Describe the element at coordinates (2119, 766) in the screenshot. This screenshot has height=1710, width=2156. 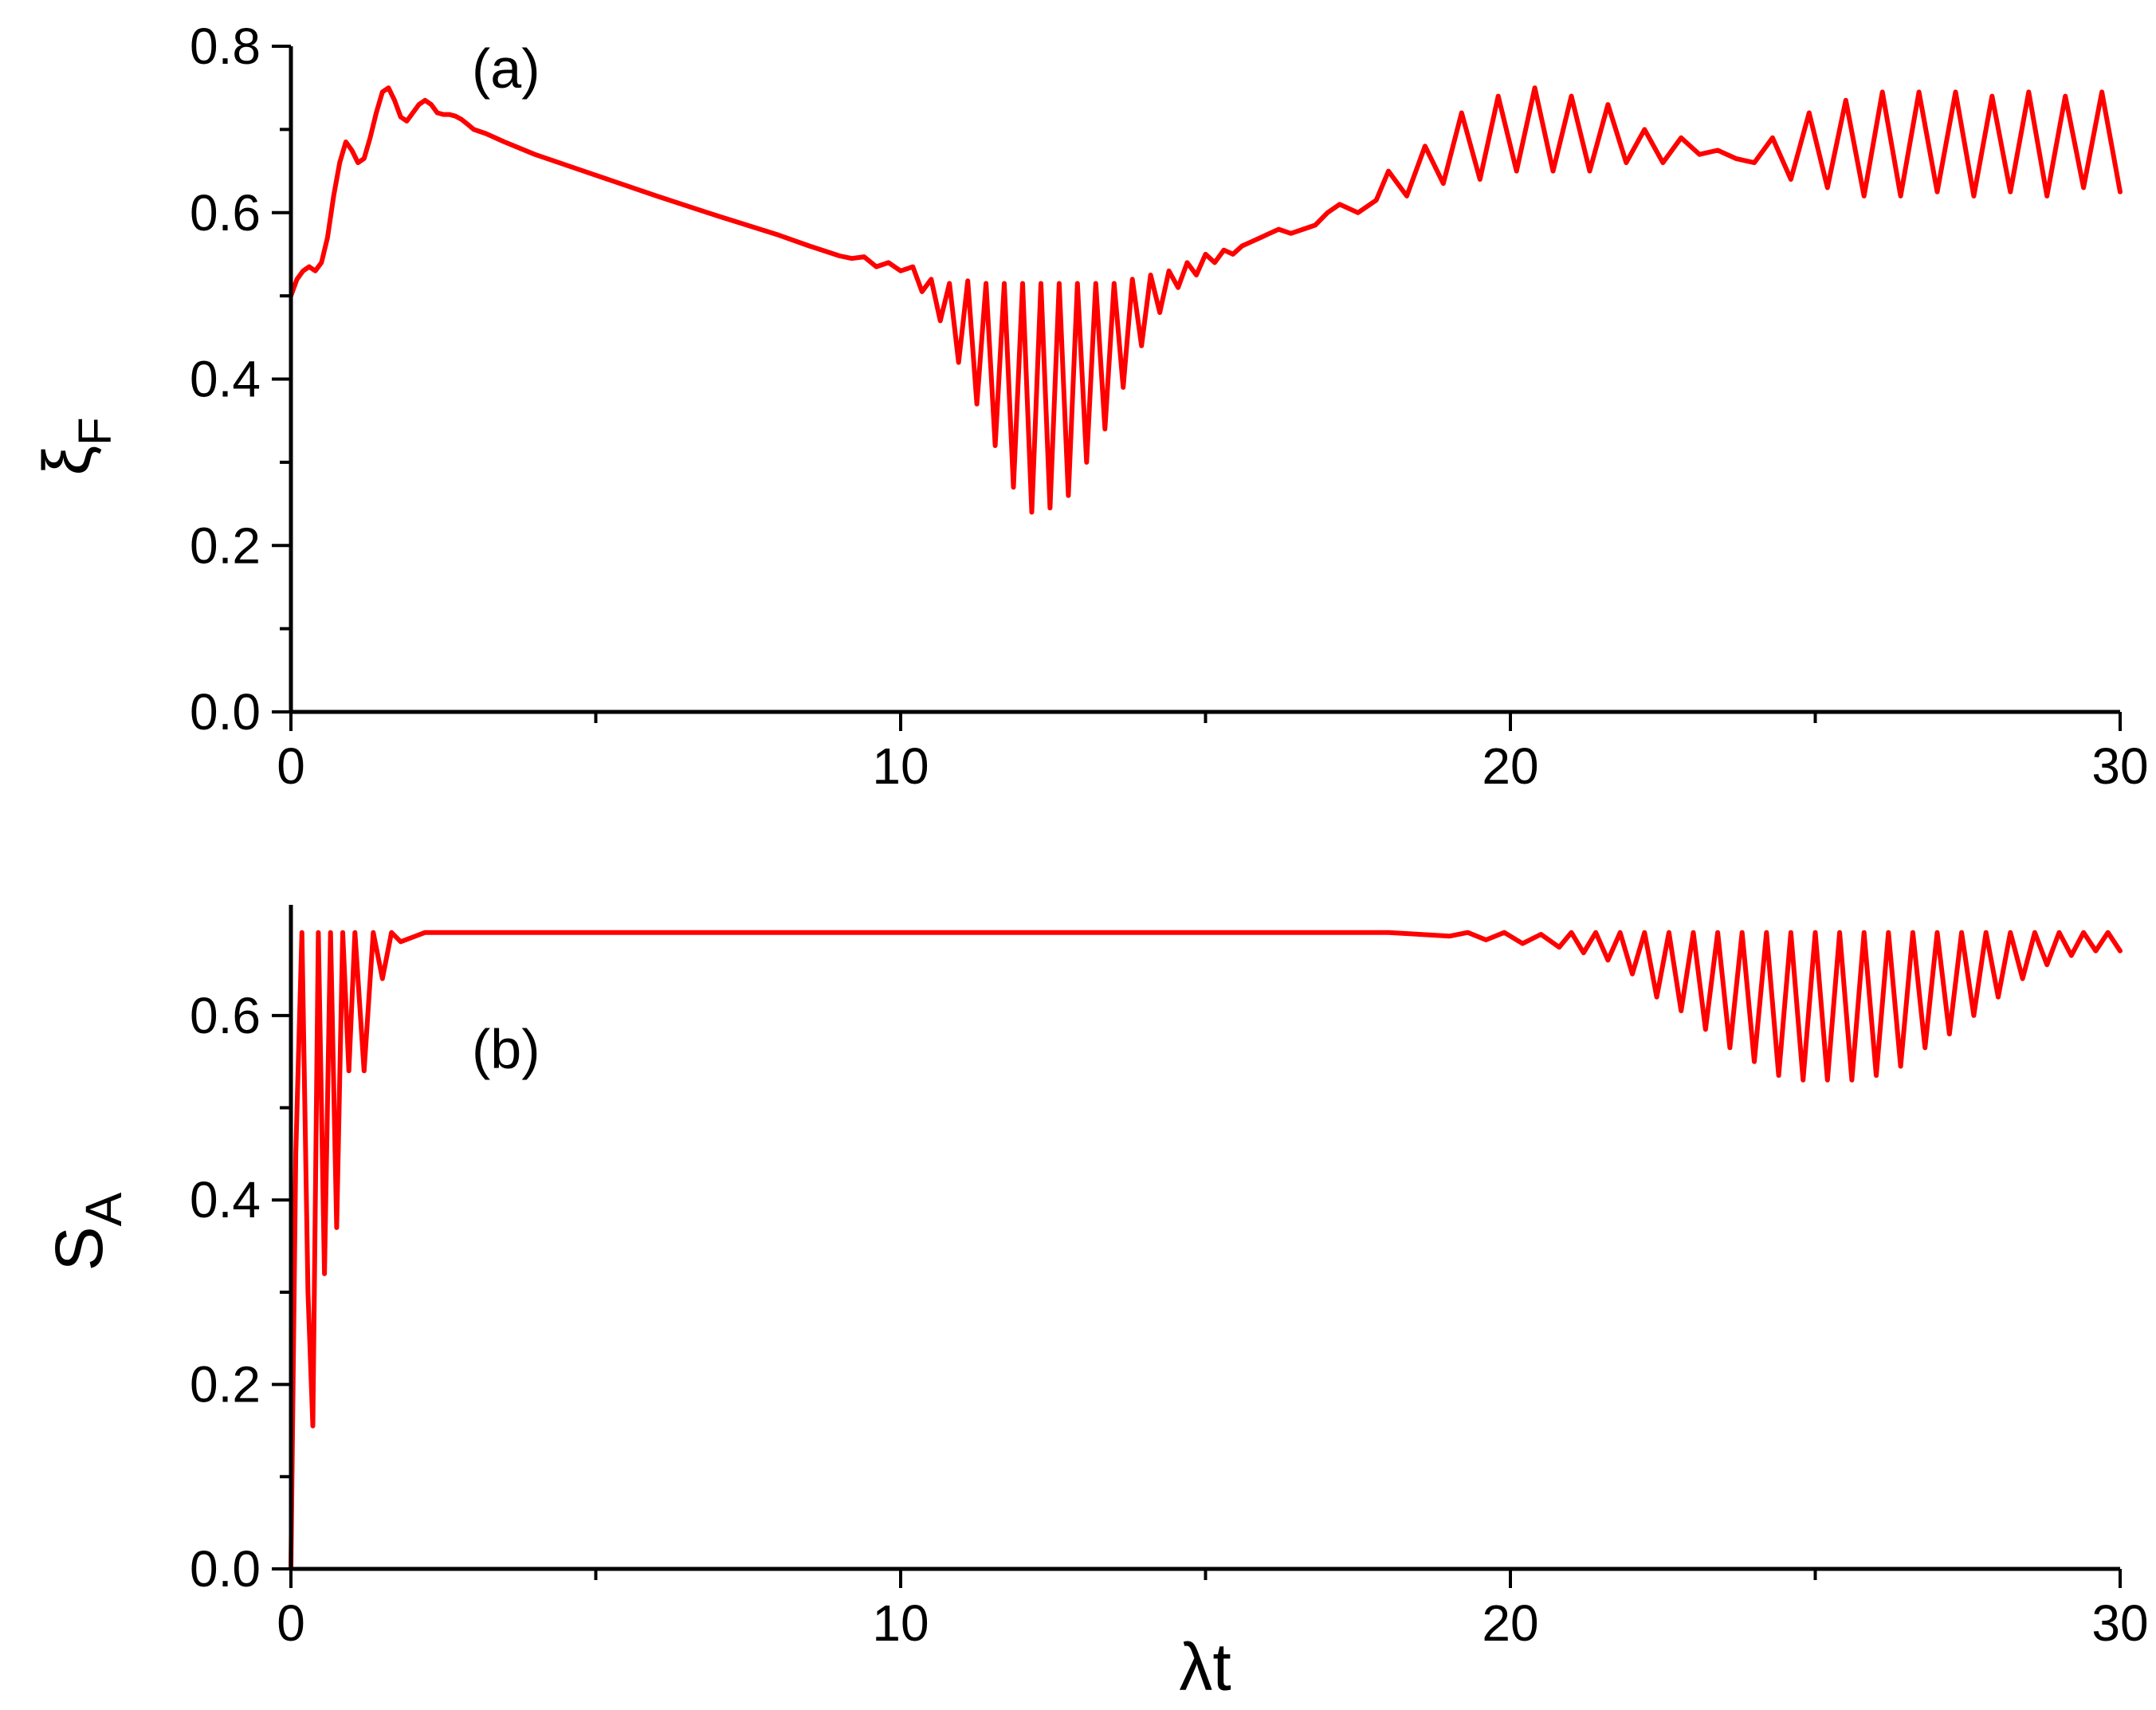
I see `panel-a-x-tick-label: 30` at that location.